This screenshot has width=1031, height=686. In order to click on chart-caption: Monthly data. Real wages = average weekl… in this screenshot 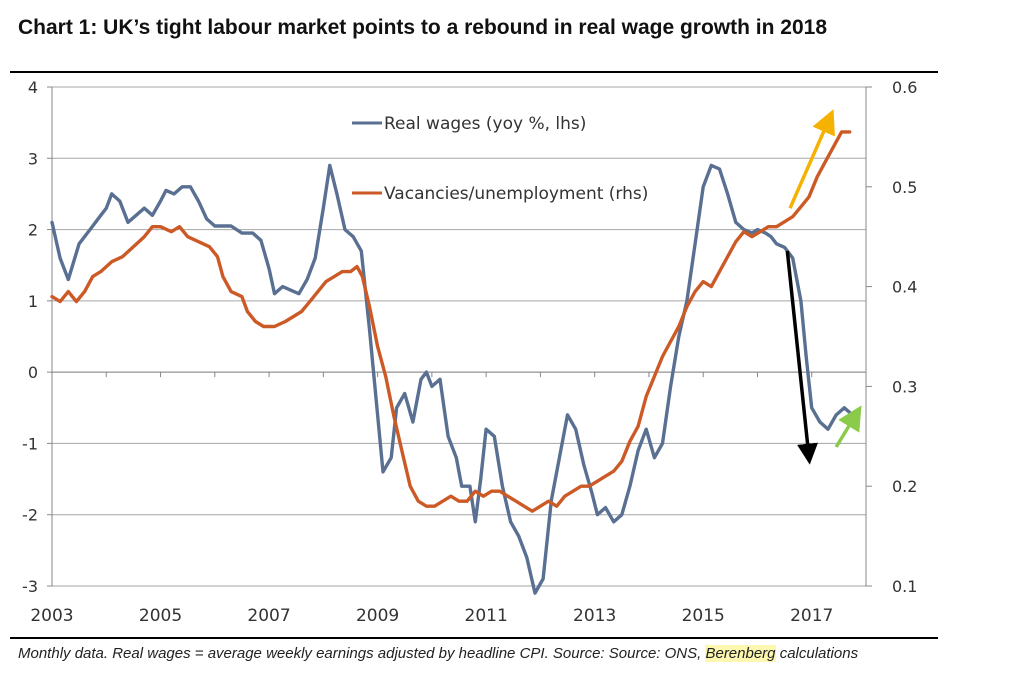, I will do `click(438, 653)`.